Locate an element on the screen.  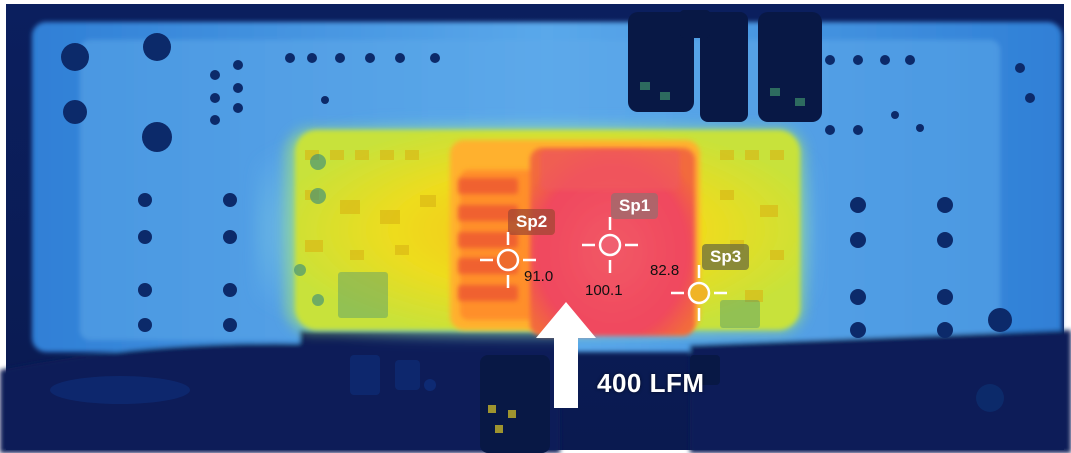
spot-sp3-value: 82.8 is located at coordinates (665, 270).